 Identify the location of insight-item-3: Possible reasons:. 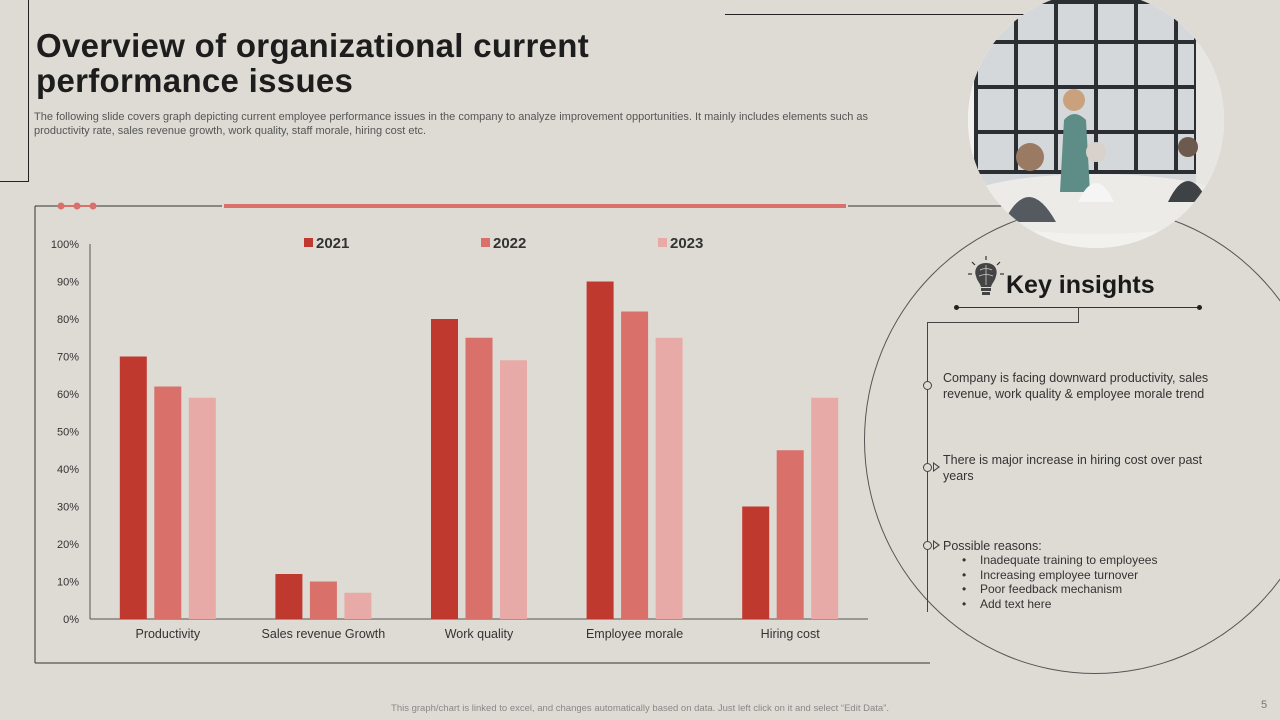
(992, 546).